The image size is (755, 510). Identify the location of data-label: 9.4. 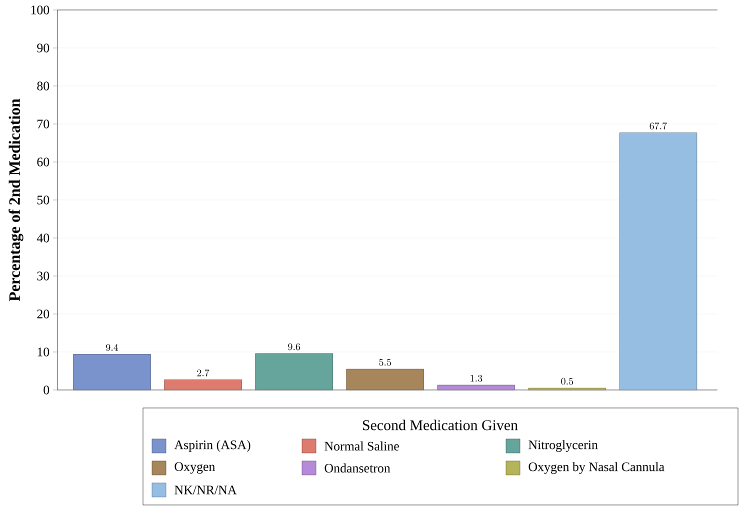
(112, 347).